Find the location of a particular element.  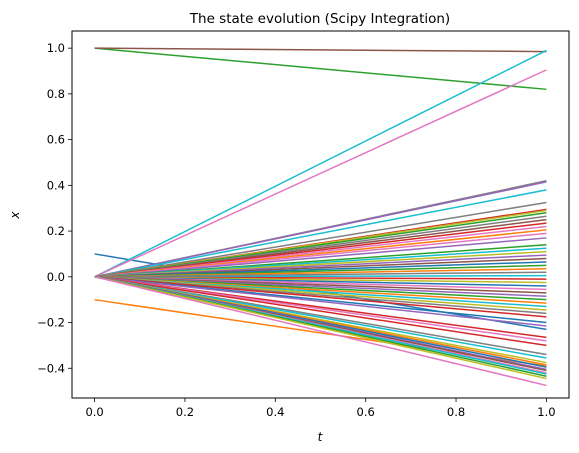

x-tick-label: 1.0 is located at coordinates (546, 412).